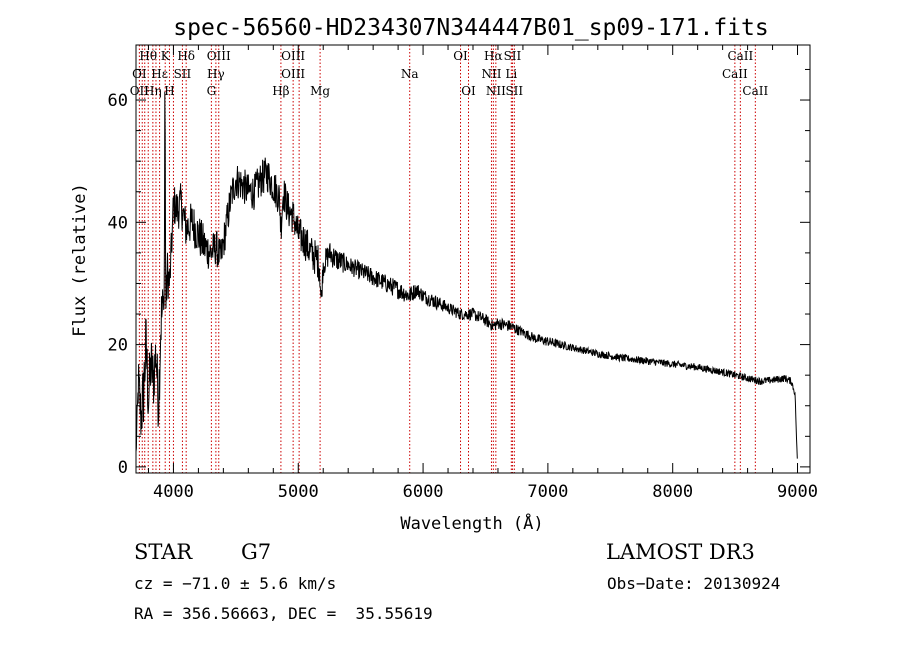 Image resolution: width=900 pixels, height=649 pixels. I want to click on object-class: STAR, so click(163, 552).